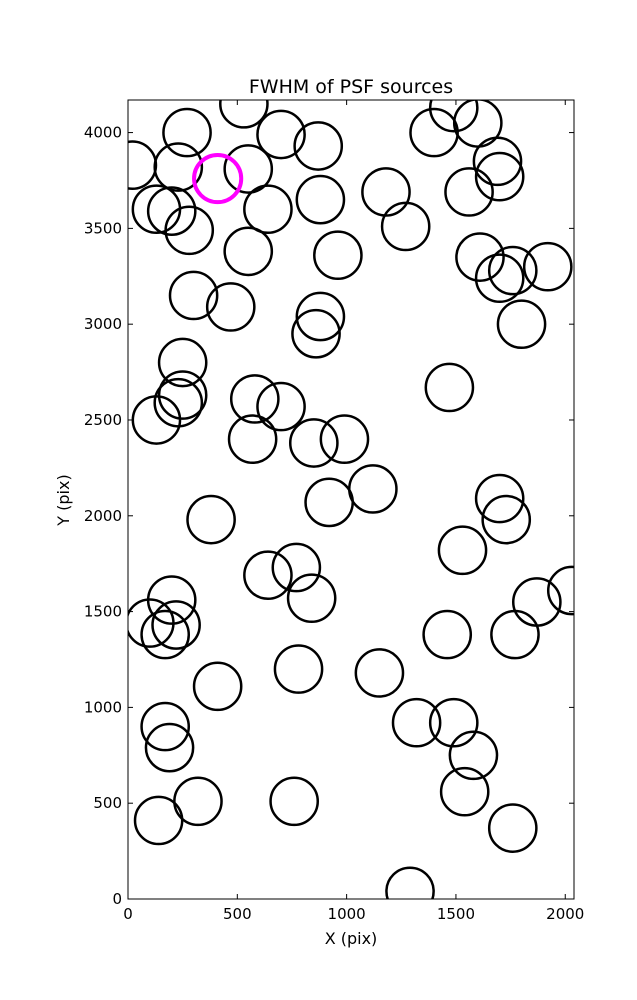  Describe the element at coordinates (103, 324) in the screenshot. I see `y-tick-label: 3000` at that location.